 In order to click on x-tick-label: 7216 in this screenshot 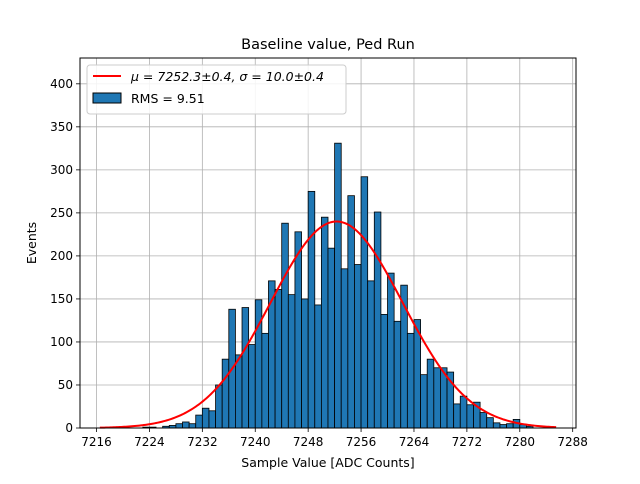, I will do `click(96, 442)`.